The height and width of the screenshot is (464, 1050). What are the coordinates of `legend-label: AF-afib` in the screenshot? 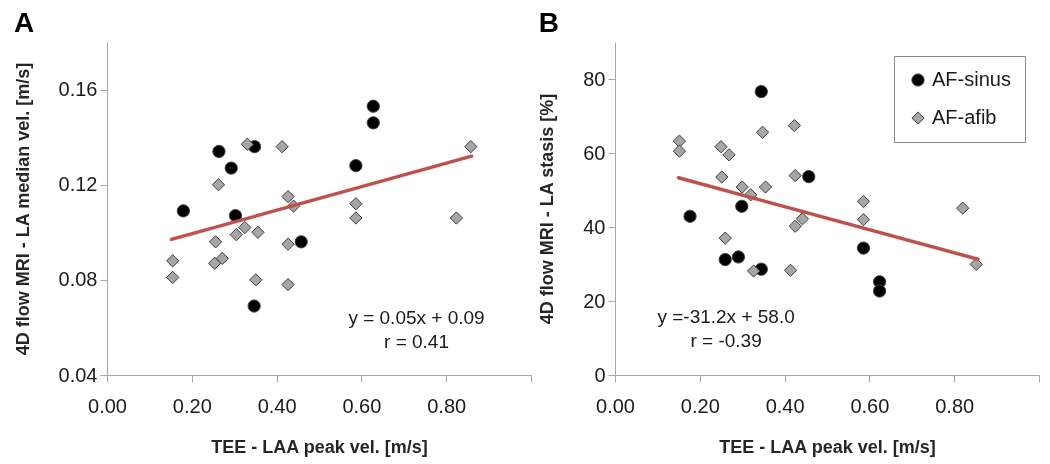 It's located at (964, 117).